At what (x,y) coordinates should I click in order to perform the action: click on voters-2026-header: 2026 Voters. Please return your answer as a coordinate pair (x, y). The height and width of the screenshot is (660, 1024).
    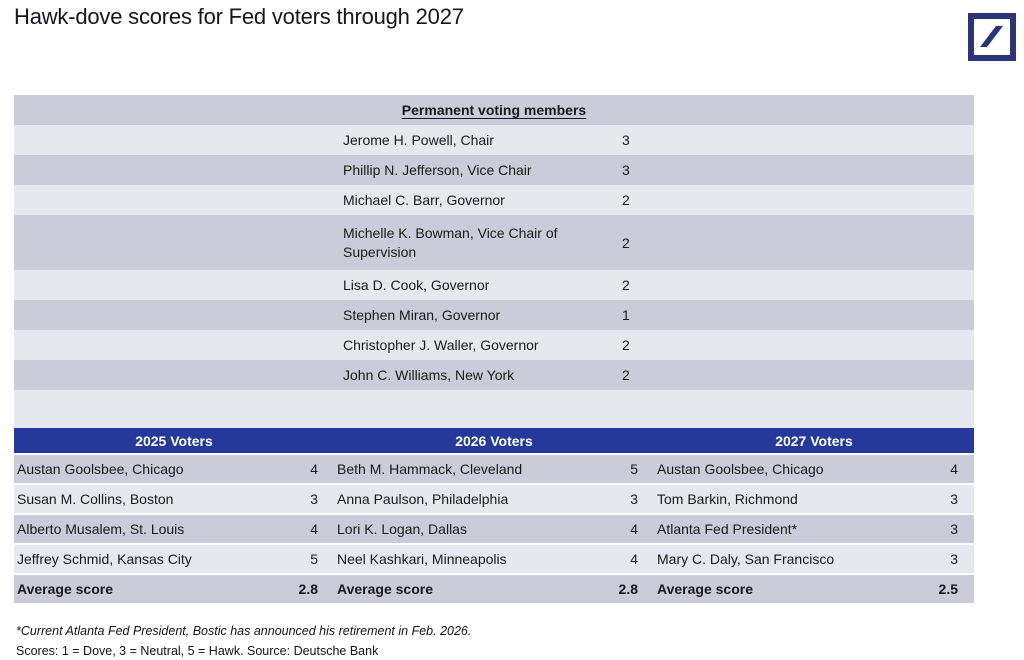
    Looking at the image, I should click on (494, 441).